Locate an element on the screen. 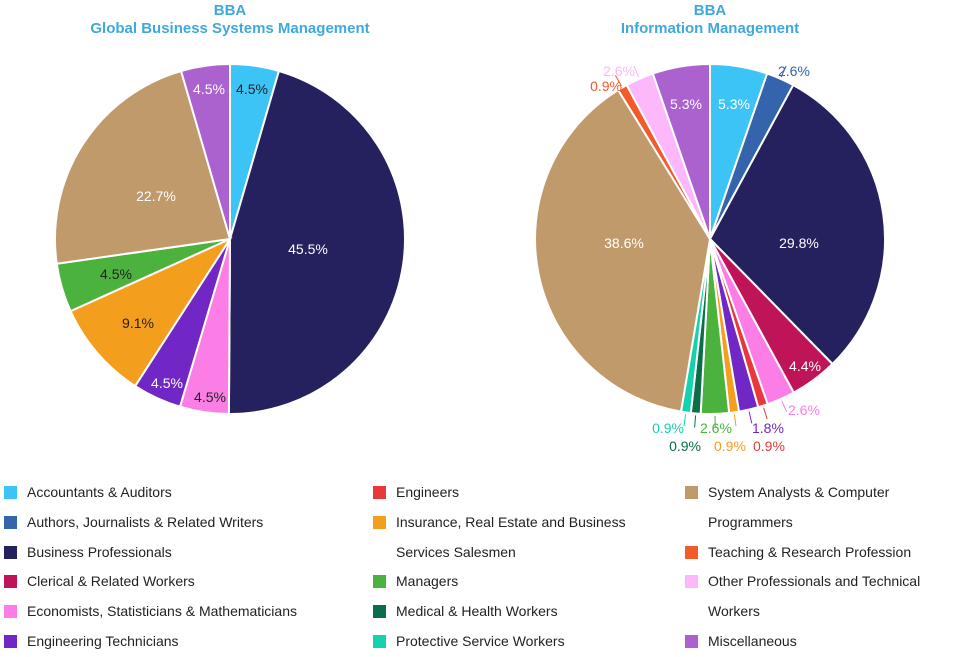  legend-item-miscellaneous: Miscellaneous is located at coordinates (801, 642).